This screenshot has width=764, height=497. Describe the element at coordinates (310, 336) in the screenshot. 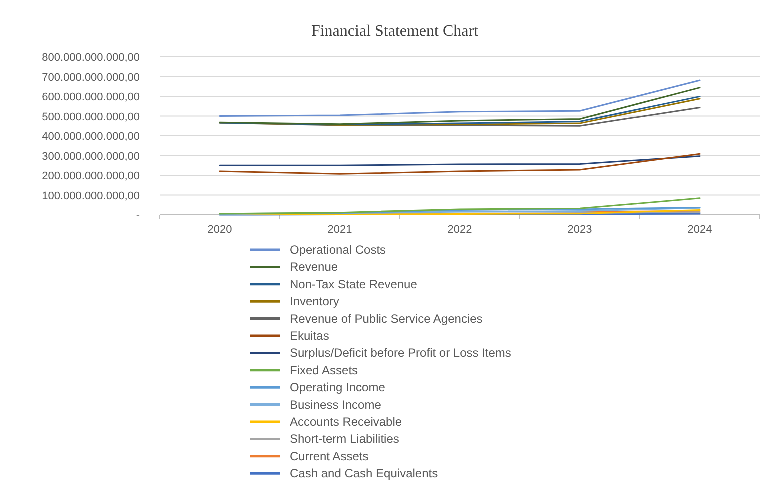

I see `legend-label: Ekuitas` at that location.